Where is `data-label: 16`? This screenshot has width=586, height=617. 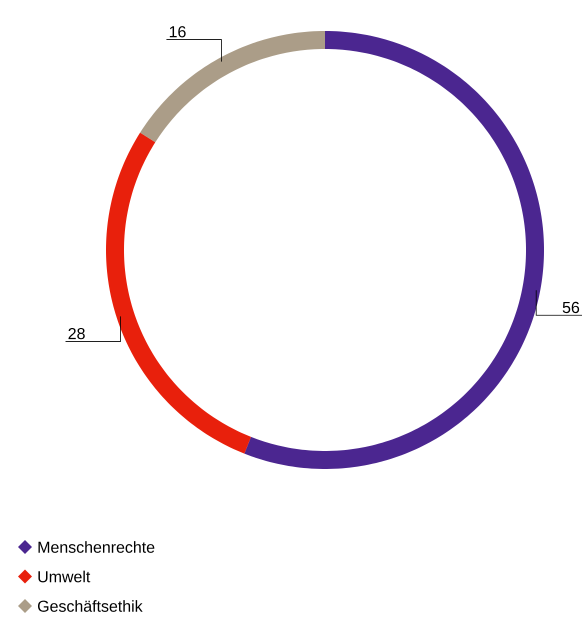
data-label: 16 is located at coordinates (178, 32).